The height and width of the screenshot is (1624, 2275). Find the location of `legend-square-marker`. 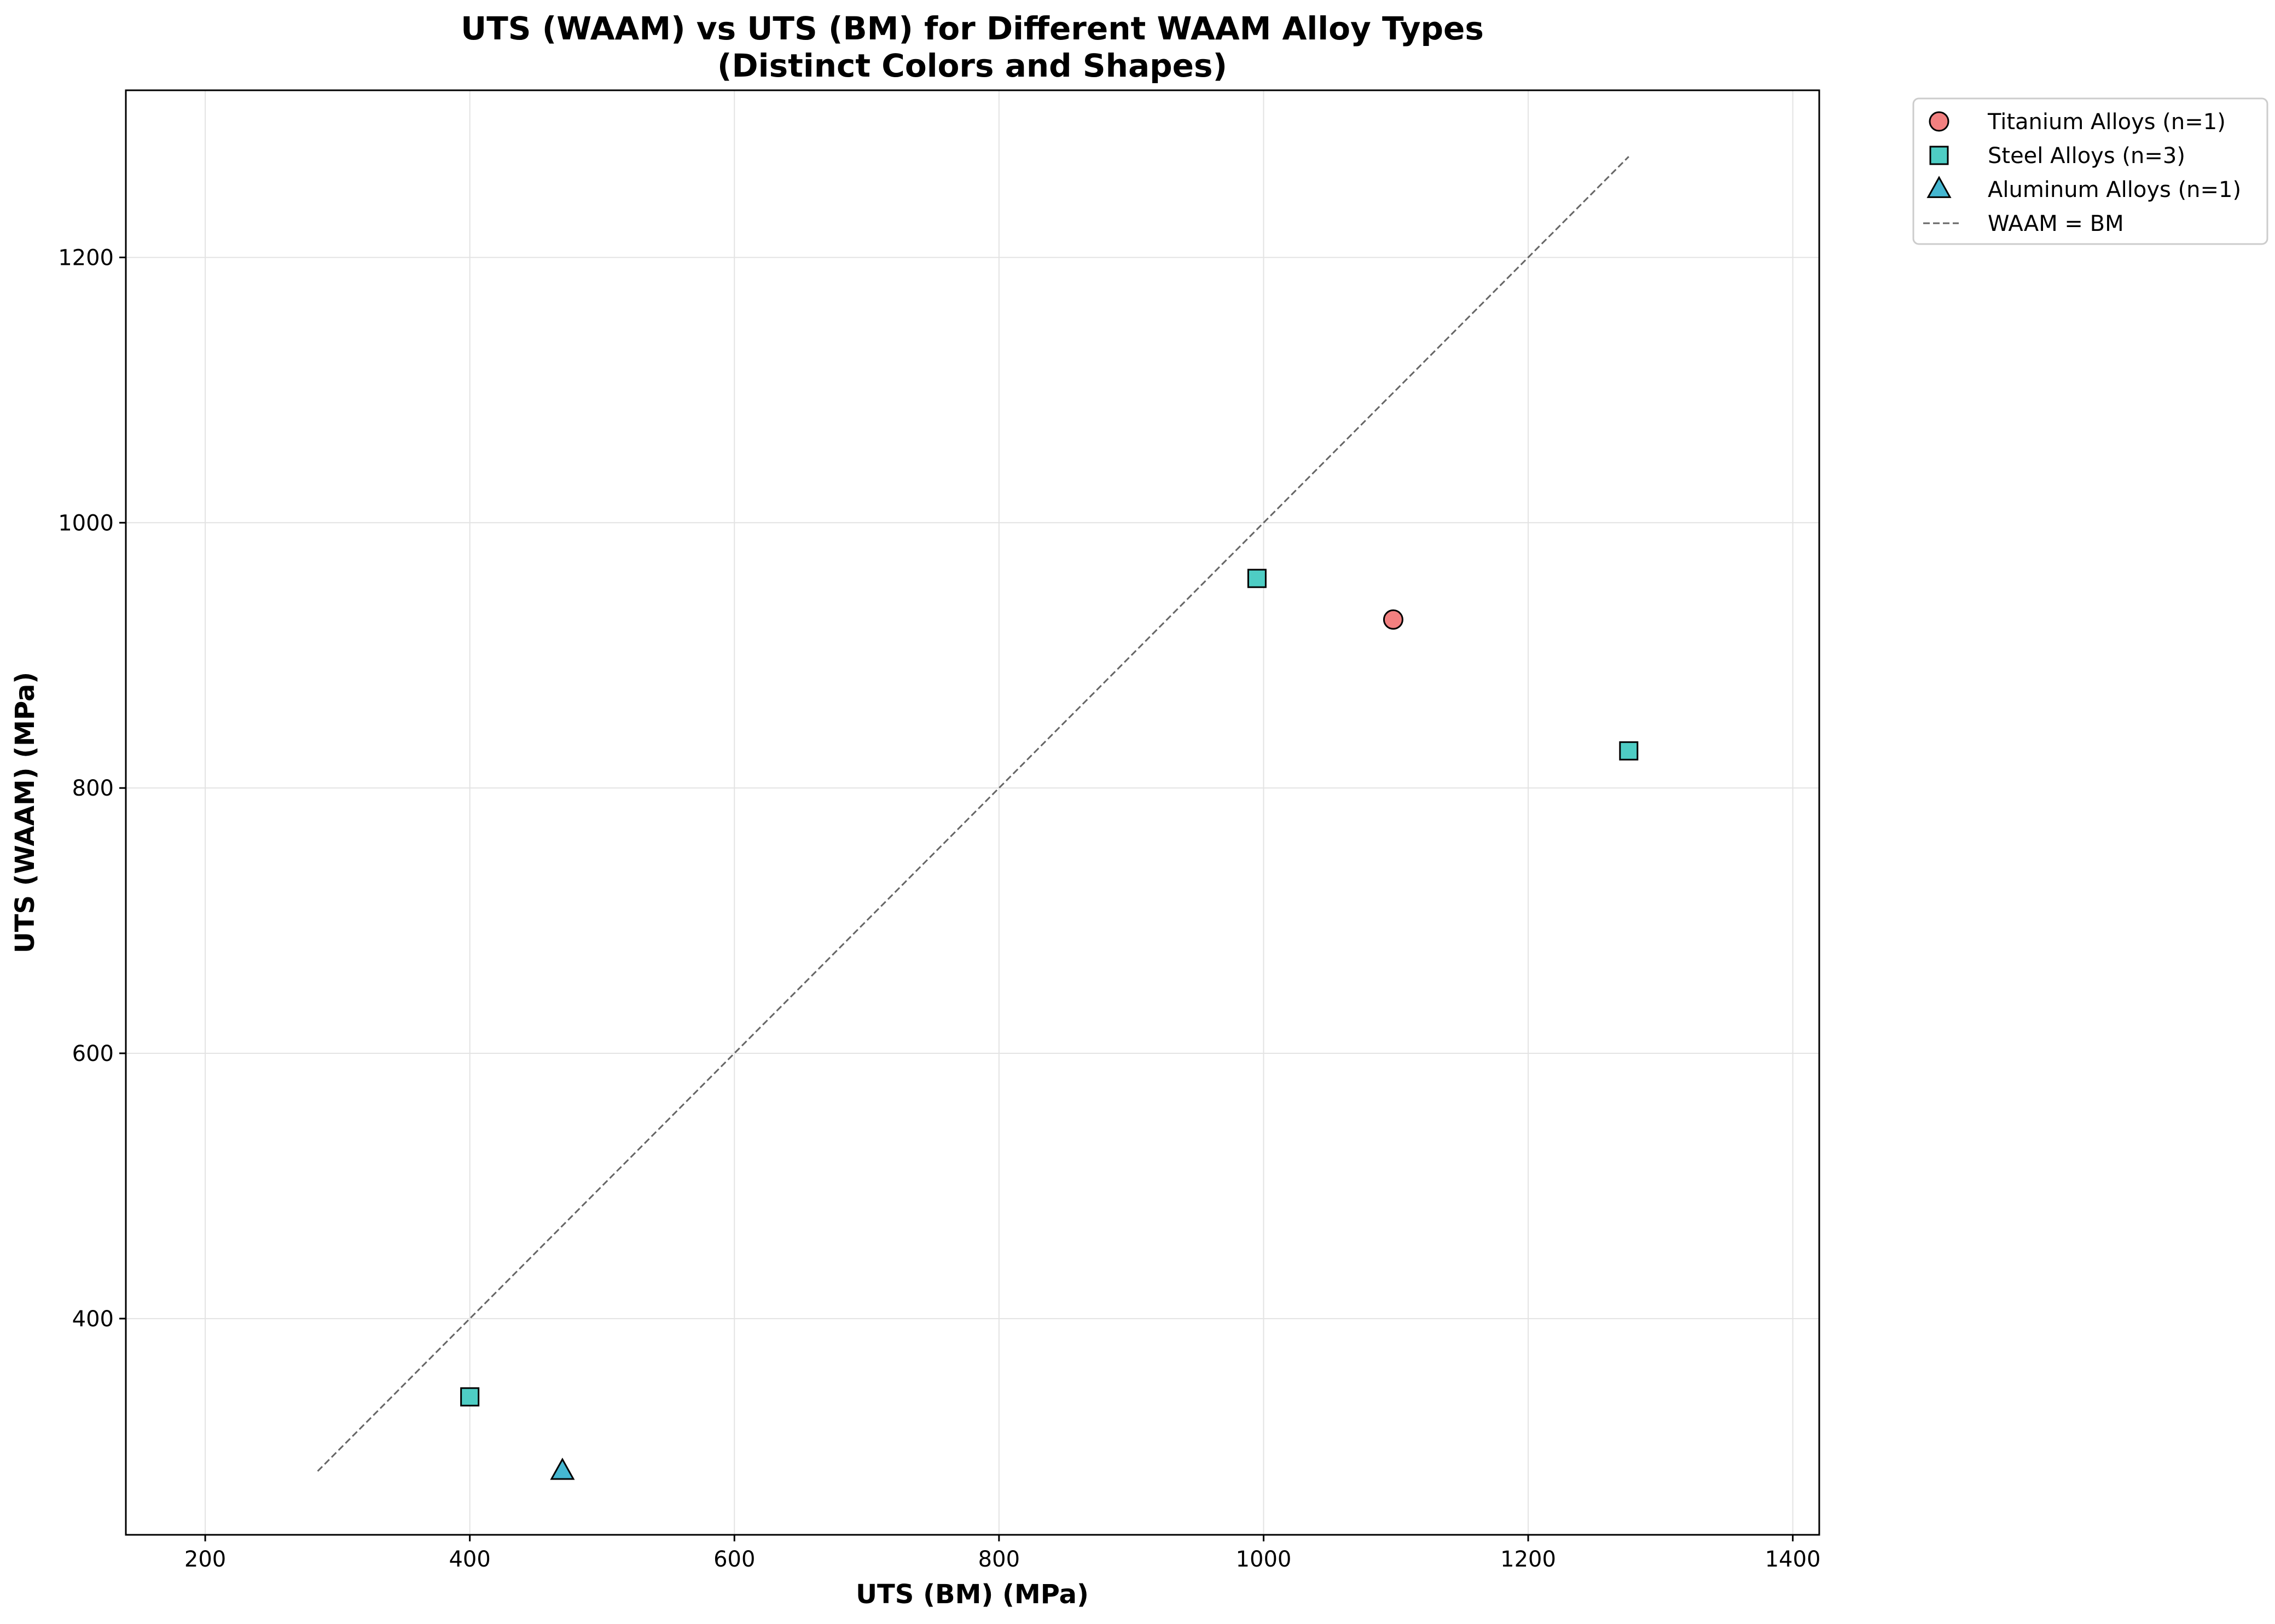

legend-square-marker is located at coordinates (1939, 156).